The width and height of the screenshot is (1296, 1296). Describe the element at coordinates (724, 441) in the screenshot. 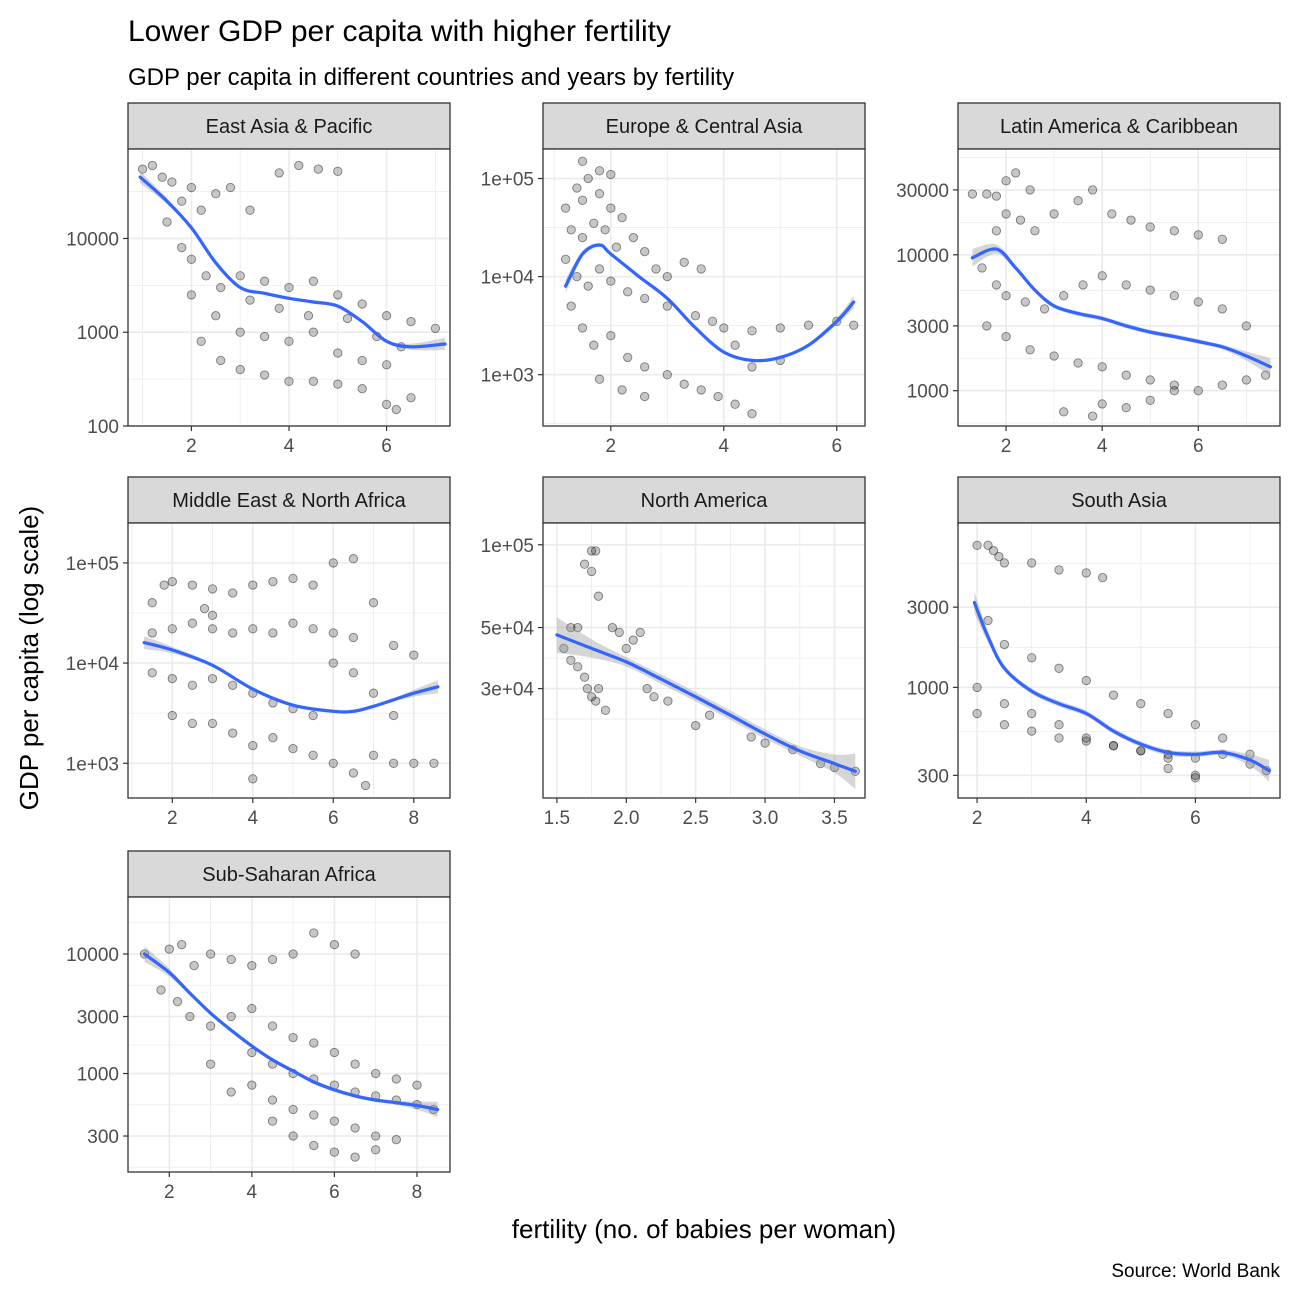

I see `x-axis: 2 4 6` at that location.